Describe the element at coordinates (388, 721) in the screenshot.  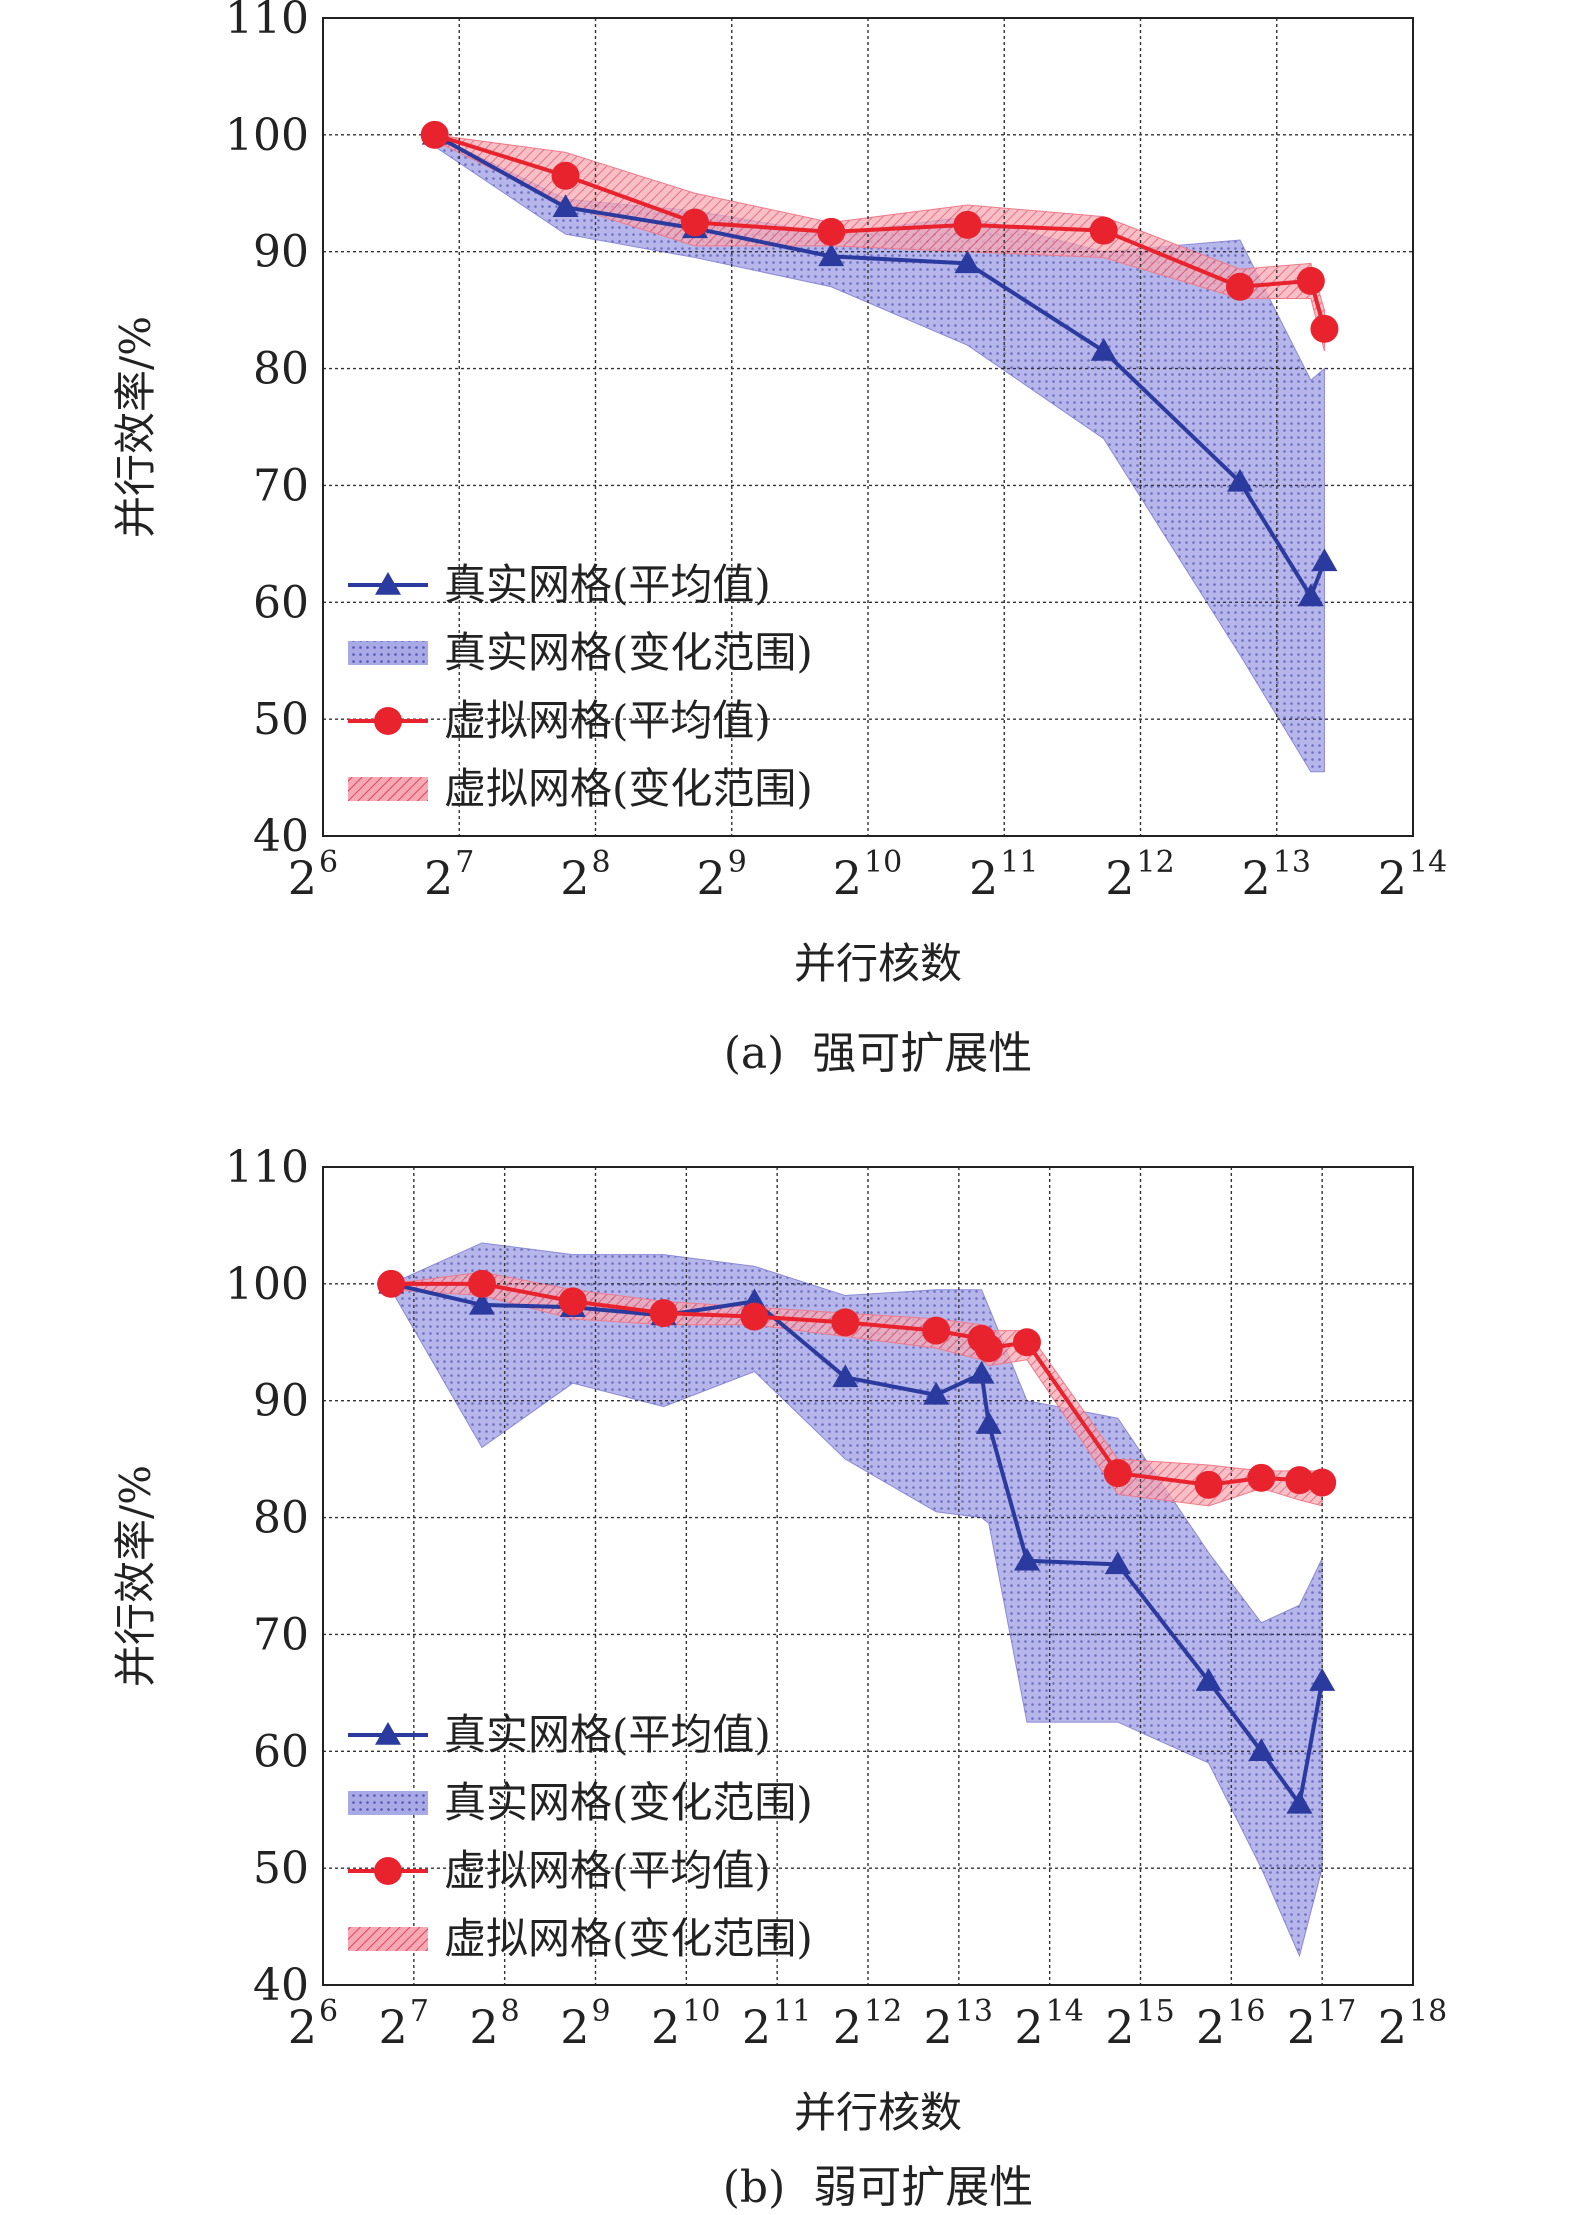
I see `circle-marker-icon` at that location.